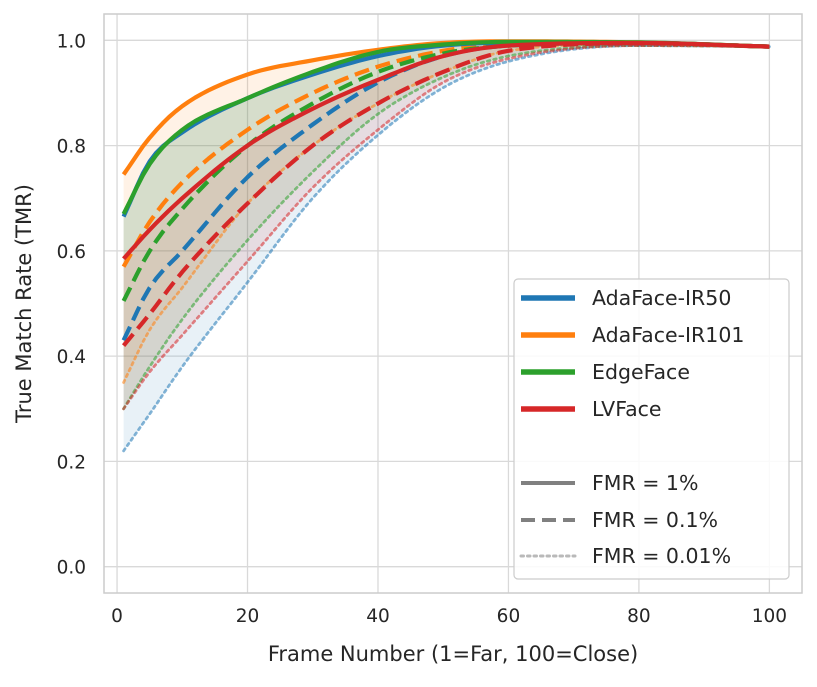 This screenshot has height=687, width=817. I want to click on x-axis-title: Frame Number (1=Far, 100=Close), so click(453, 654).